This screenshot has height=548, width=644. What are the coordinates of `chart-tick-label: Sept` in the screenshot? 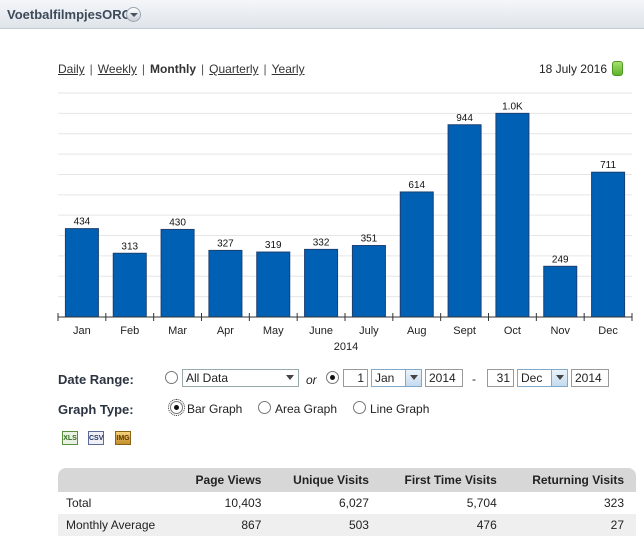 It's located at (464, 331).